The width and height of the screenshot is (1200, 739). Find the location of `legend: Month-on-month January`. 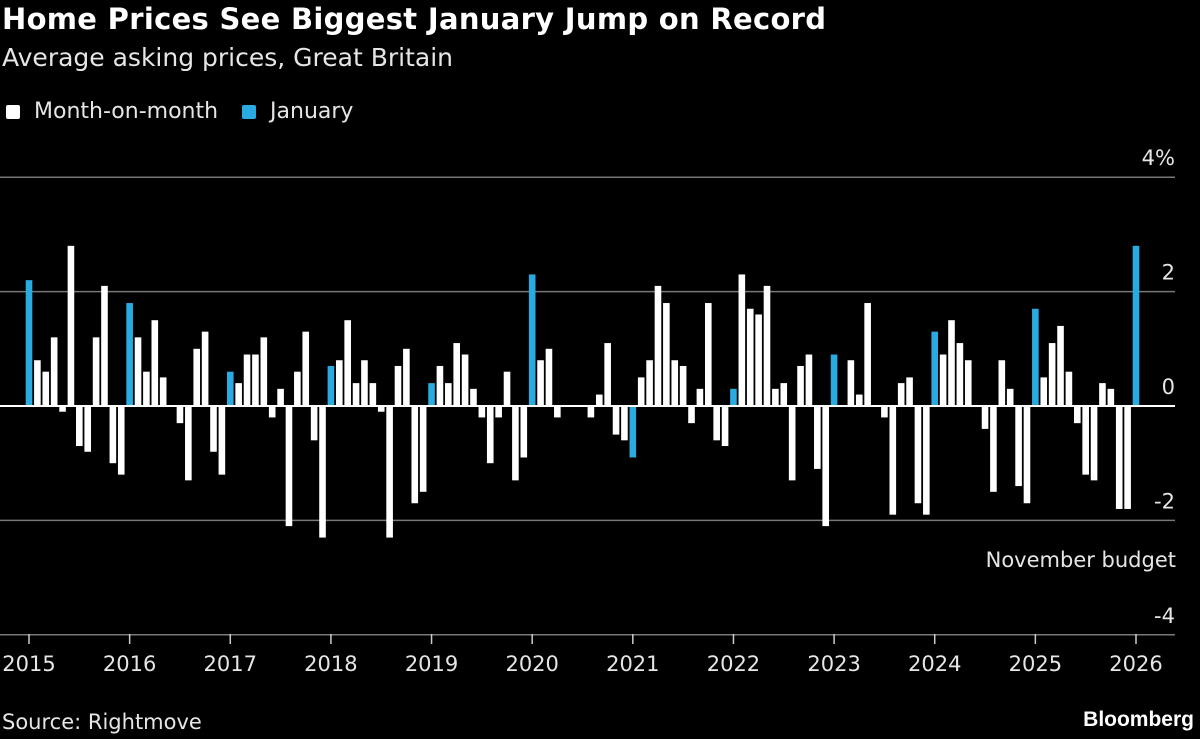

legend: Month-on-month January is located at coordinates (179, 111).